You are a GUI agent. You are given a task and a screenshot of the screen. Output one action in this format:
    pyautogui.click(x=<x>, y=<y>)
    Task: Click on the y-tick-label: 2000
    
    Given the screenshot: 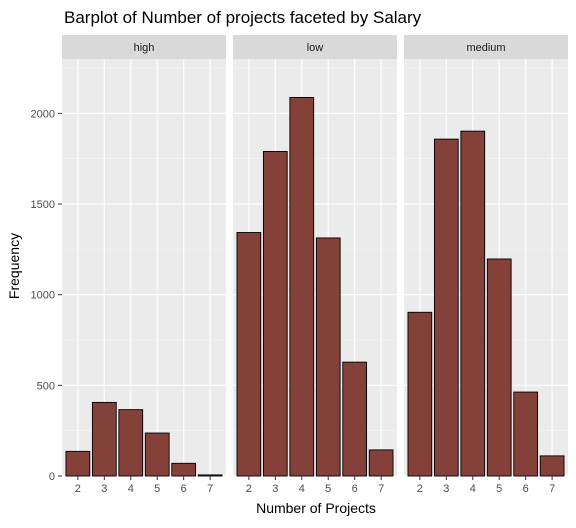 What is the action you would take?
    pyautogui.click(x=43, y=114)
    